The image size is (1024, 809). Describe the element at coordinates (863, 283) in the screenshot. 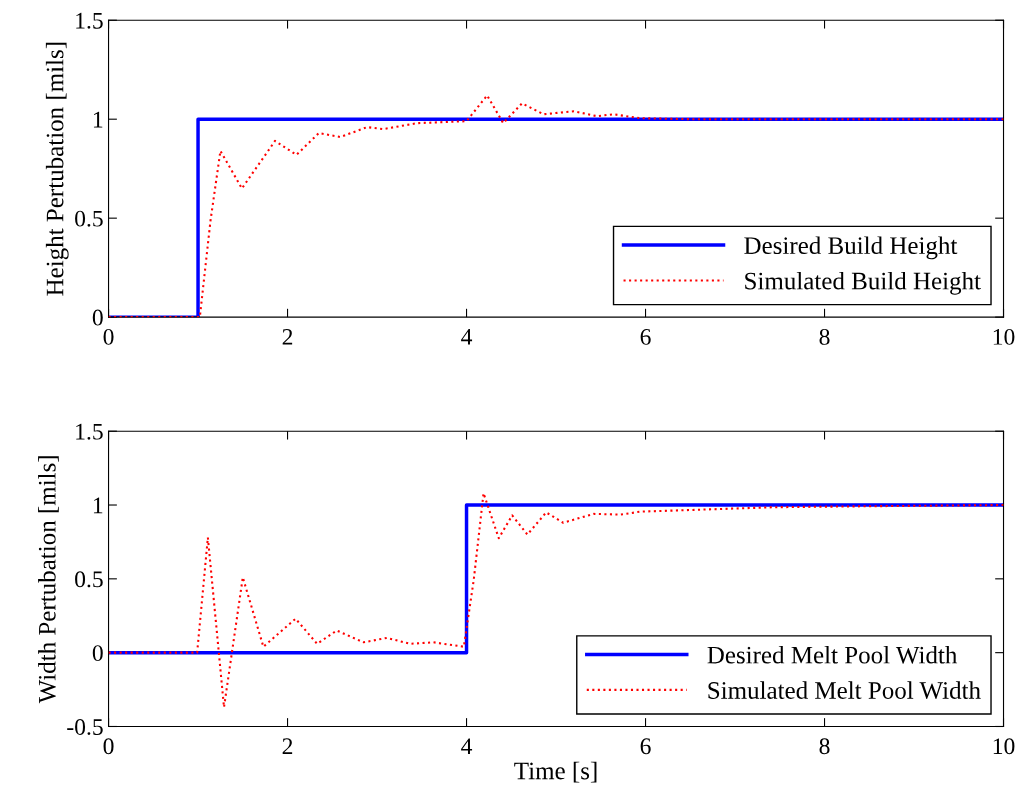

I see `legend-label: Simulated Build Height` at that location.